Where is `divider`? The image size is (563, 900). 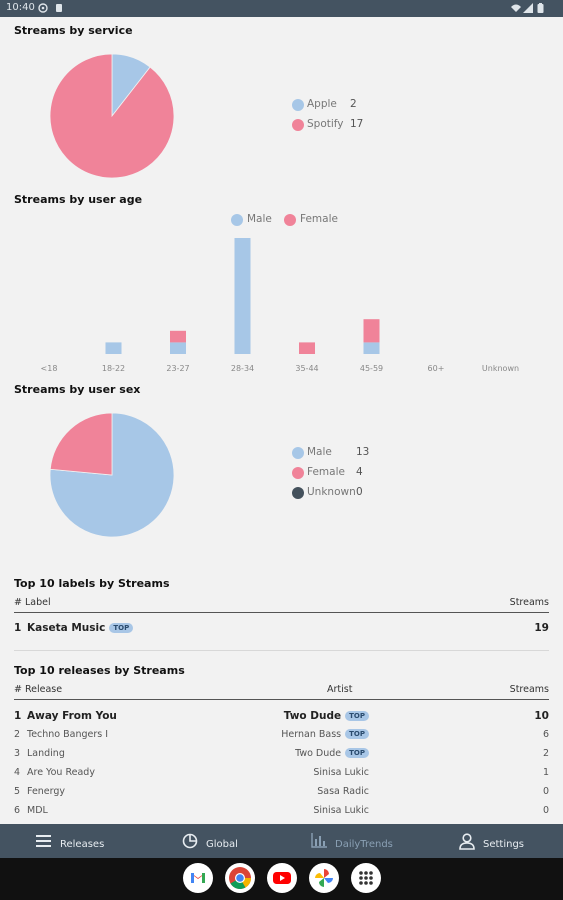 divider is located at coordinates (281, 650).